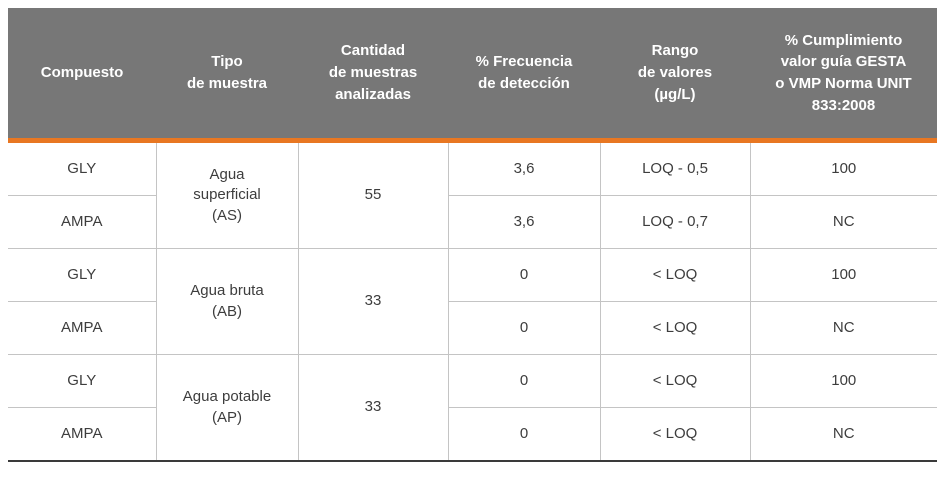  I want to click on column-header-rango: Rango de valores (µg/L), so click(675, 75).